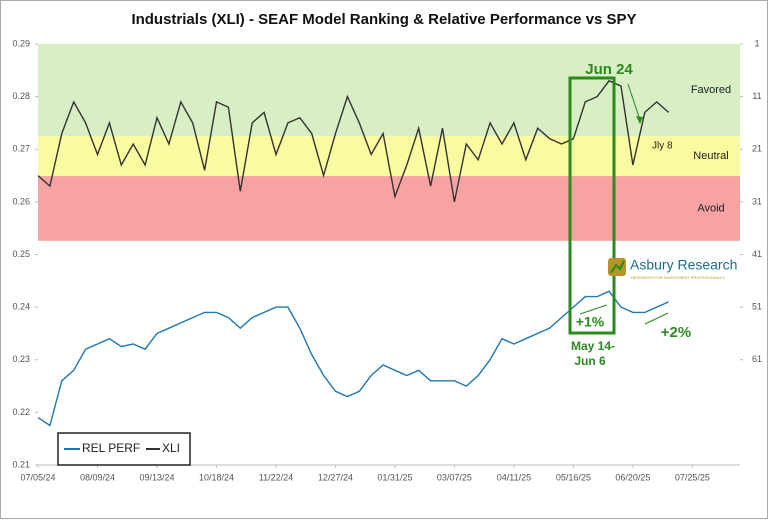 Image resolution: width=768 pixels, height=524 pixels. Describe the element at coordinates (21, 43) in the screenshot. I see `y-tick-label: 0.29` at that location.